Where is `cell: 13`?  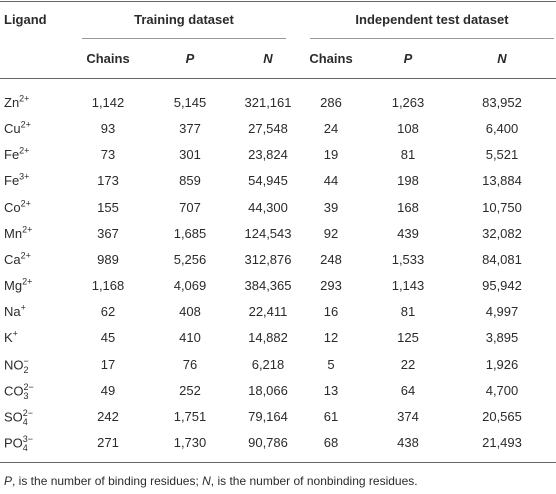 cell: 13 is located at coordinates (331, 390).